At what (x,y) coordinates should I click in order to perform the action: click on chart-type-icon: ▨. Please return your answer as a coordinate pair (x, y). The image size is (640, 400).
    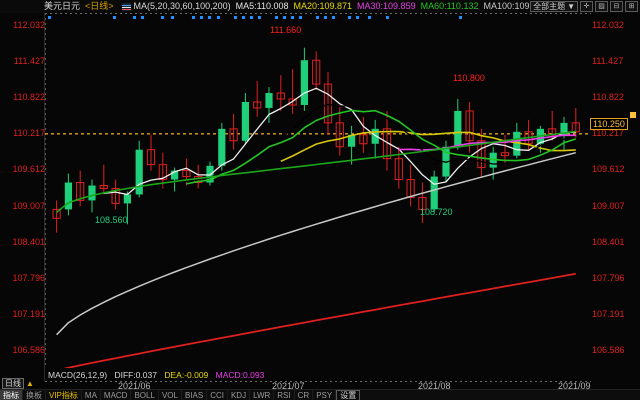
    Looking at the image, I should click on (601, 6).